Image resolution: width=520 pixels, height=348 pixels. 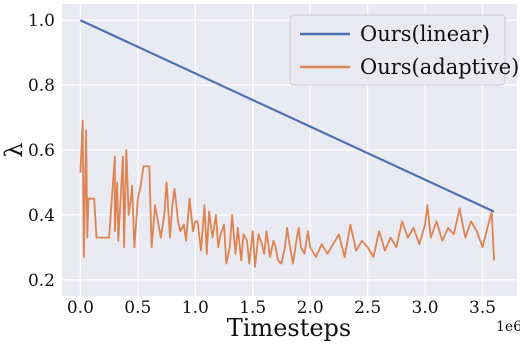 I want to click on y-tick-label: 0.2, so click(x=41, y=281).